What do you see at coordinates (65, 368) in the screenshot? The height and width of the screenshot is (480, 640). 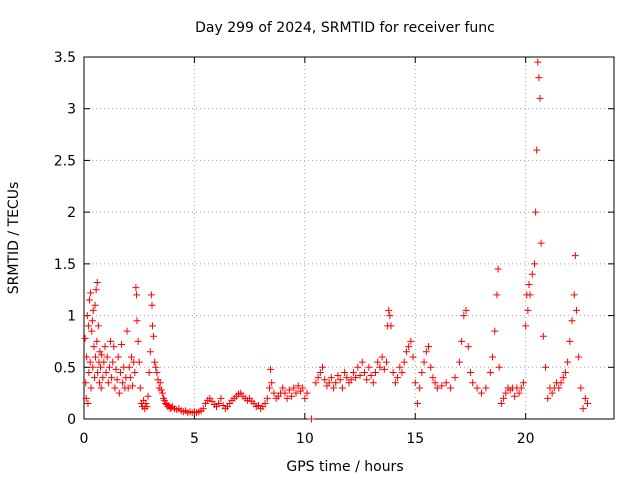 I see `y-tick-label: 0.5` at bounding box center [65, 368].